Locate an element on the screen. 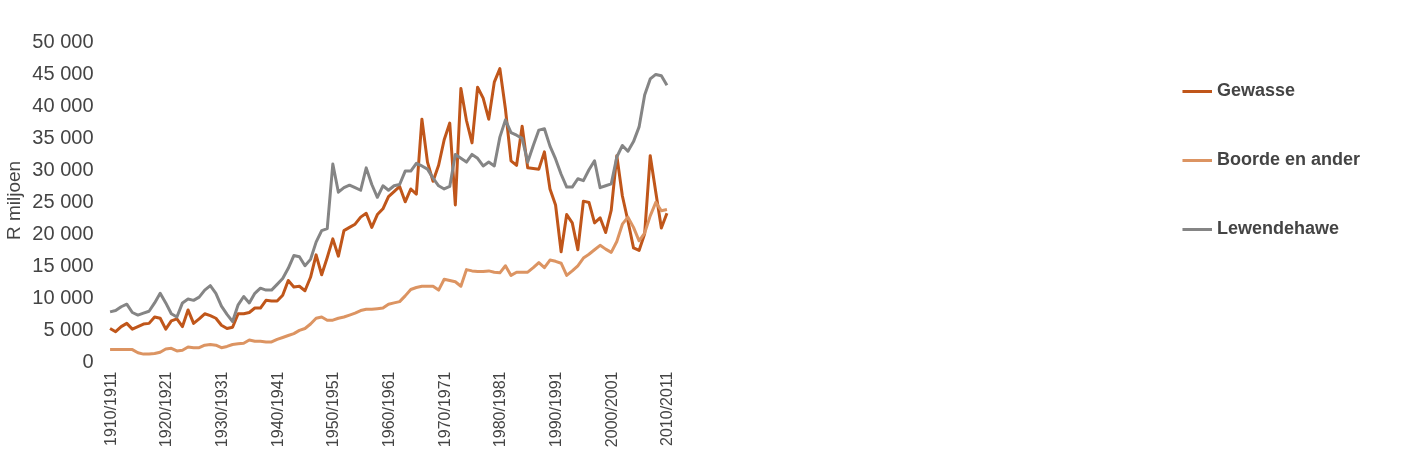 This screenshot has width=1416, height=459. legend-label: Boorde en ander is located at coordinates (1288, 159).